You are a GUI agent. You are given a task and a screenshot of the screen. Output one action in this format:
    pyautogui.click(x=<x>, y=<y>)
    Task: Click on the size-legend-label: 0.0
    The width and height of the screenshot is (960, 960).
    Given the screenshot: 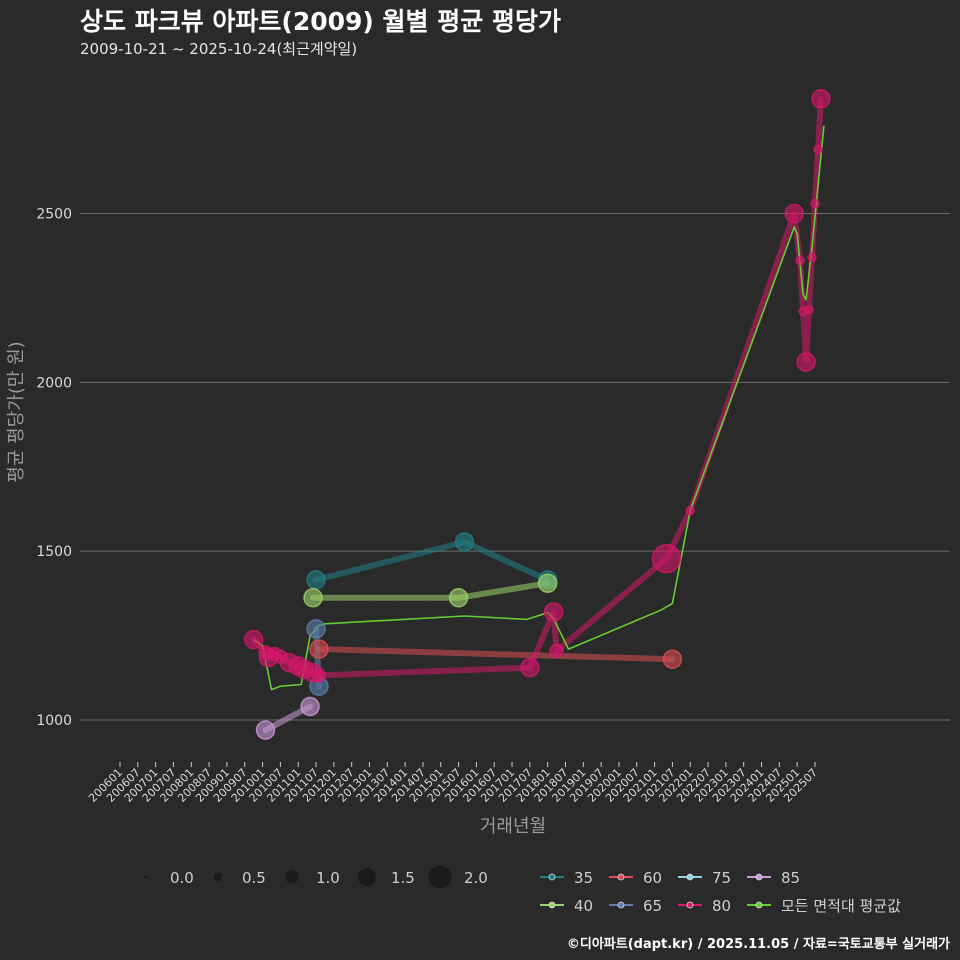 What is the action you would take?
    pyautogui.click(x=182, y=878)
    